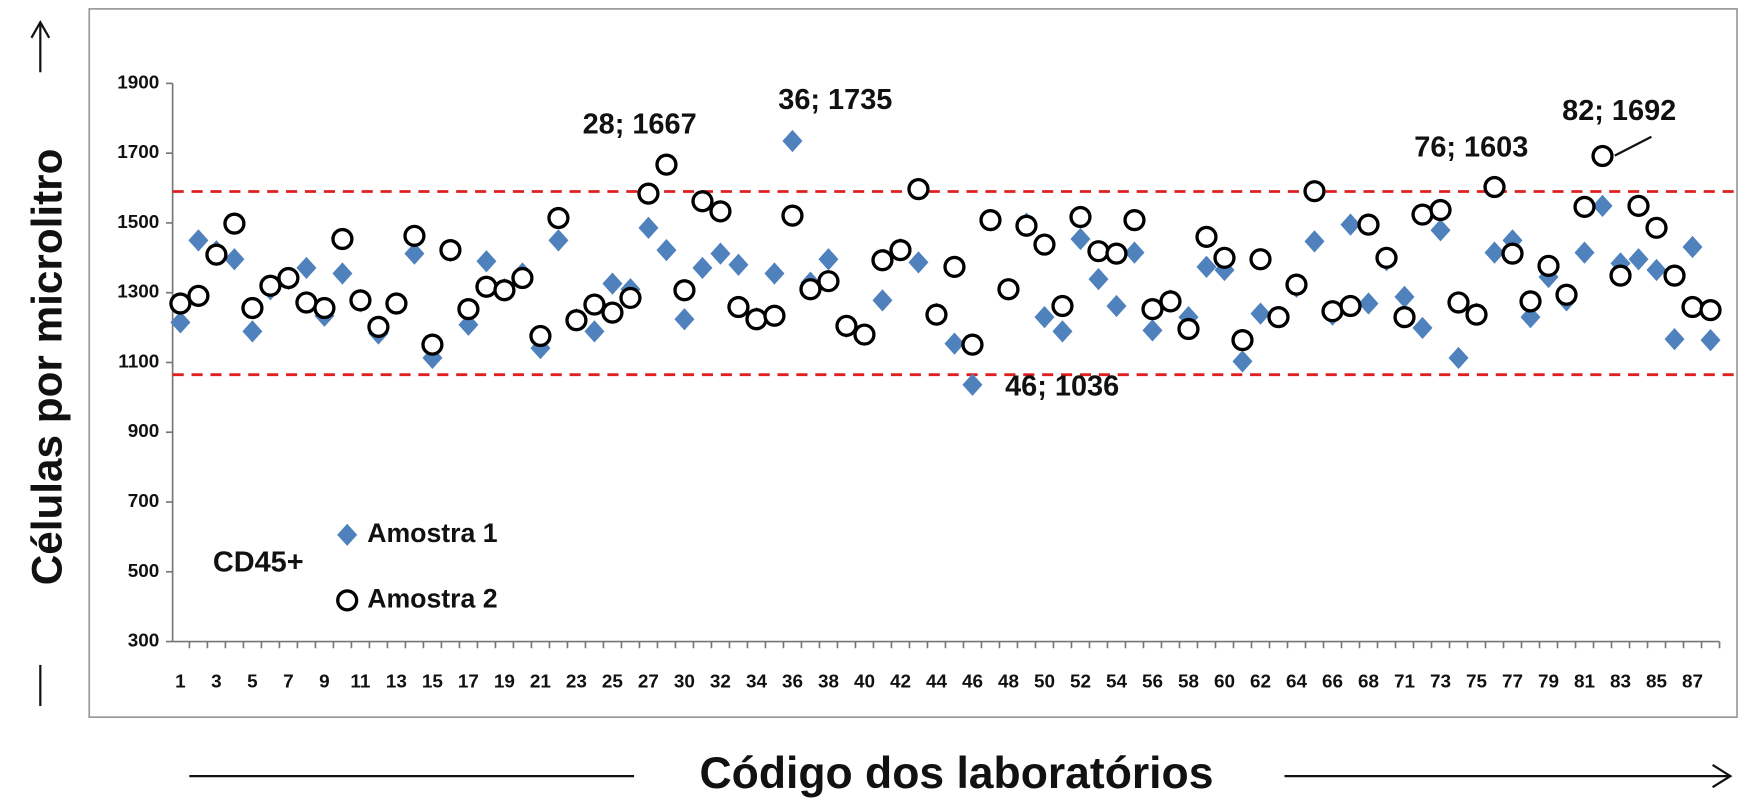 The width and height of the screenshot is (1744, 805). What do you see at coordinates (432, 598) in the screenshot?
I see `legend-label: Amostra 2` at bounding box center [432, 598].